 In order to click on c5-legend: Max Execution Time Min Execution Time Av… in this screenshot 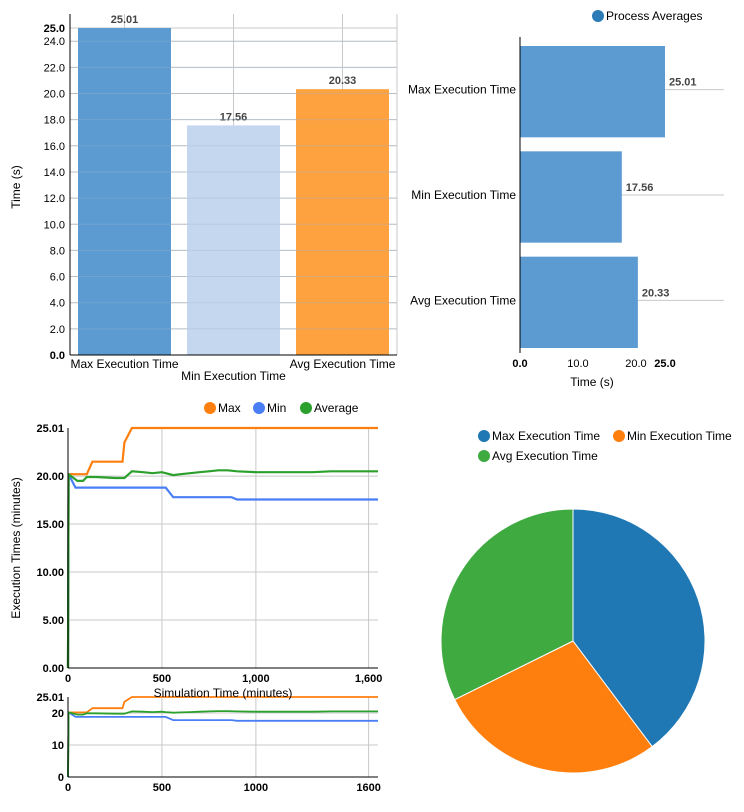, I will do `click(605, 446)`.